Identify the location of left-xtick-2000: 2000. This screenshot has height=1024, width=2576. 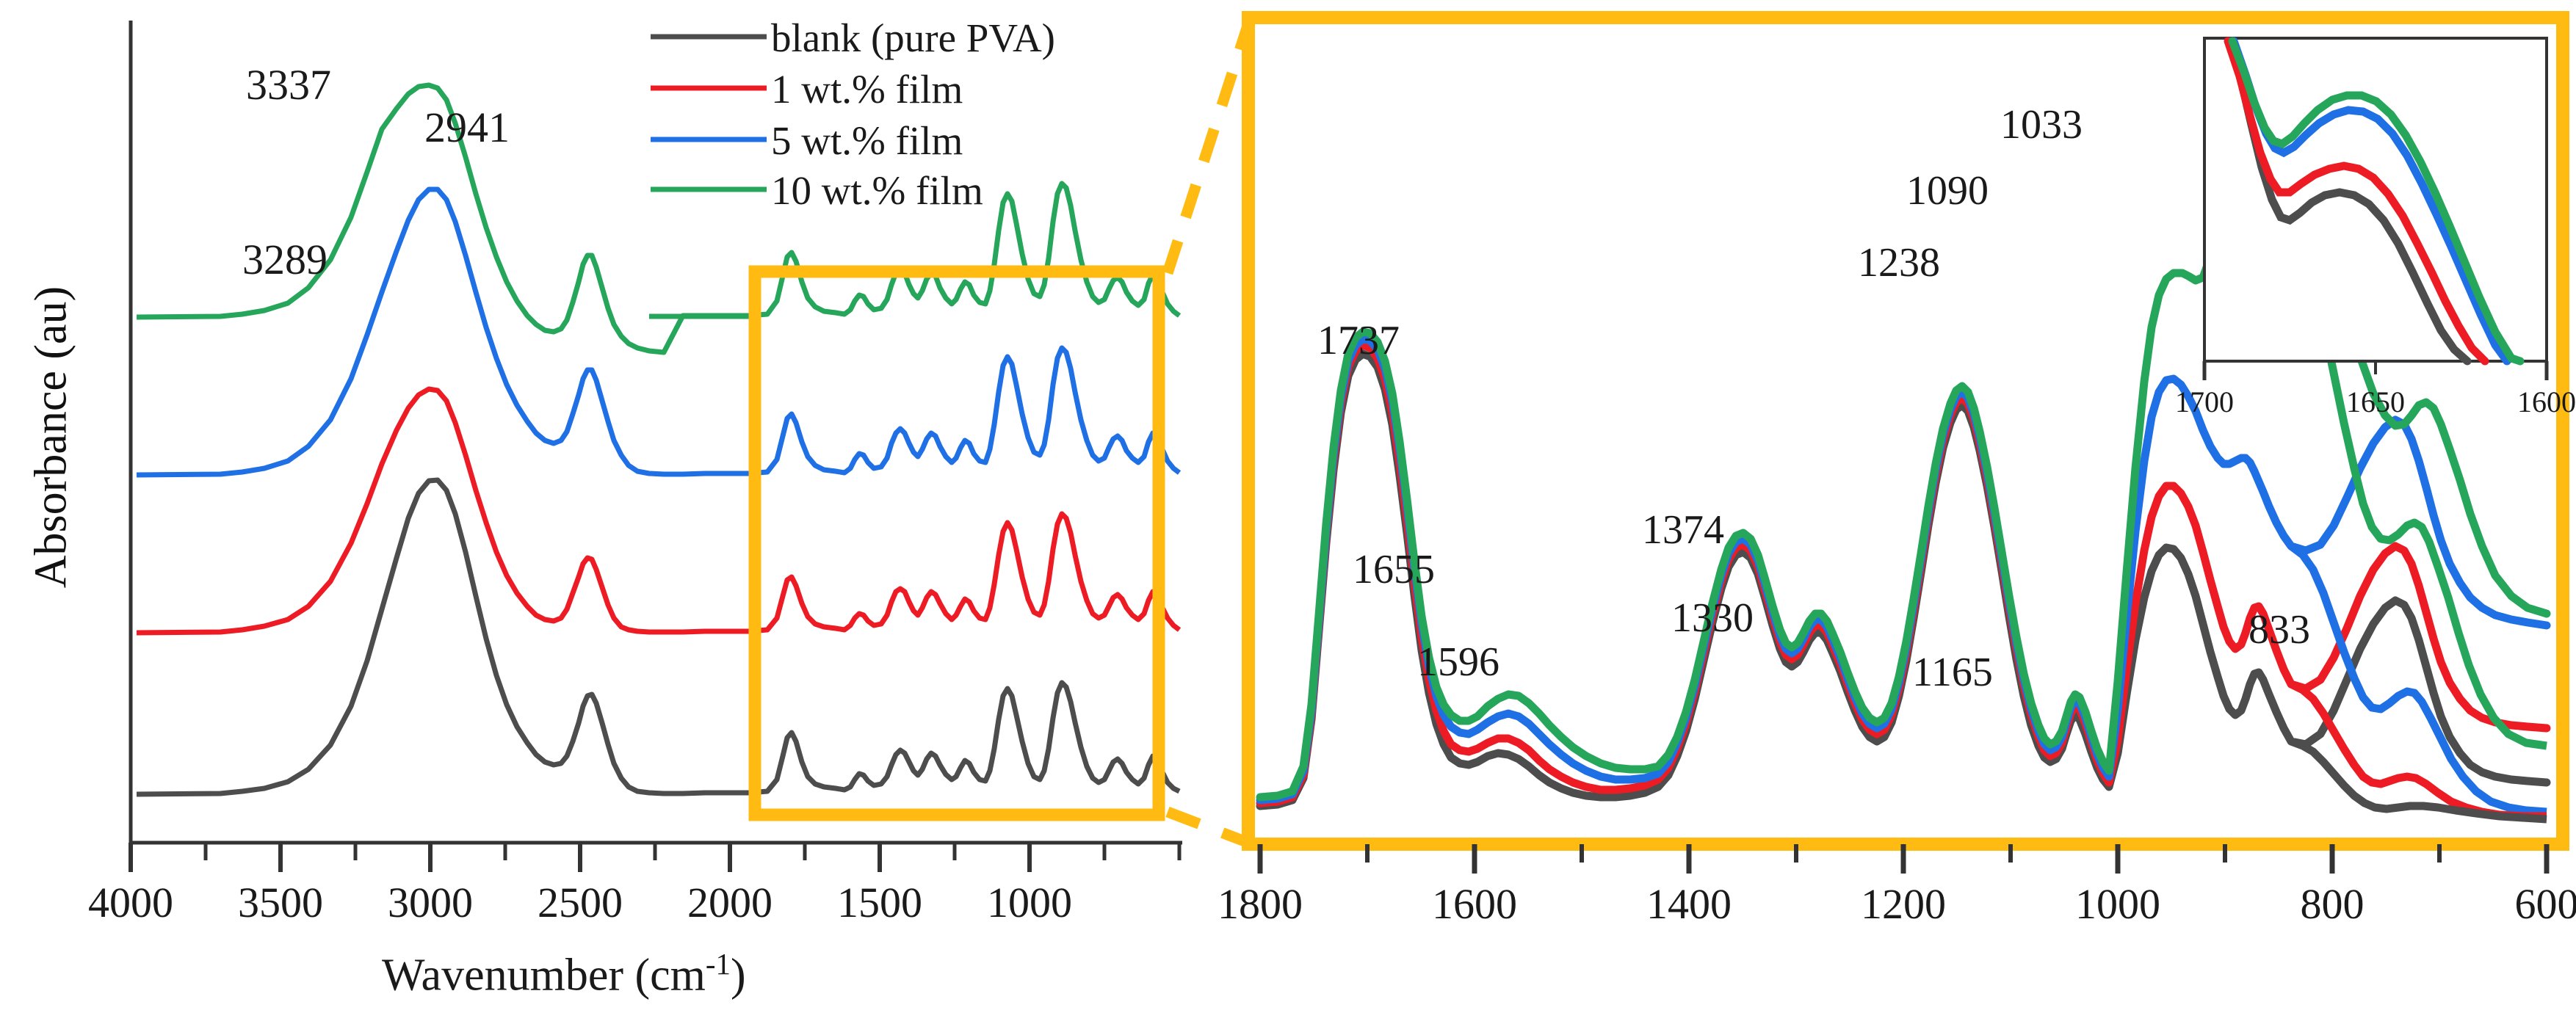
(730, 902).